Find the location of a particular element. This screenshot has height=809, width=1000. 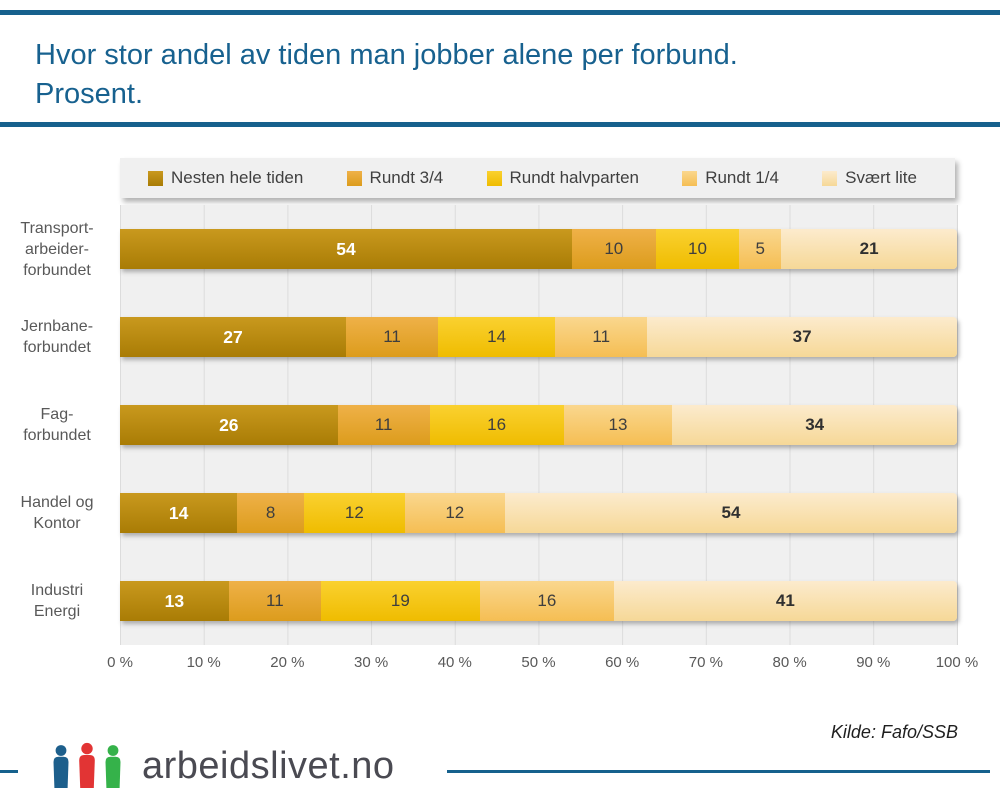

bar-segment: 8 is located at coordinates (271, 513).